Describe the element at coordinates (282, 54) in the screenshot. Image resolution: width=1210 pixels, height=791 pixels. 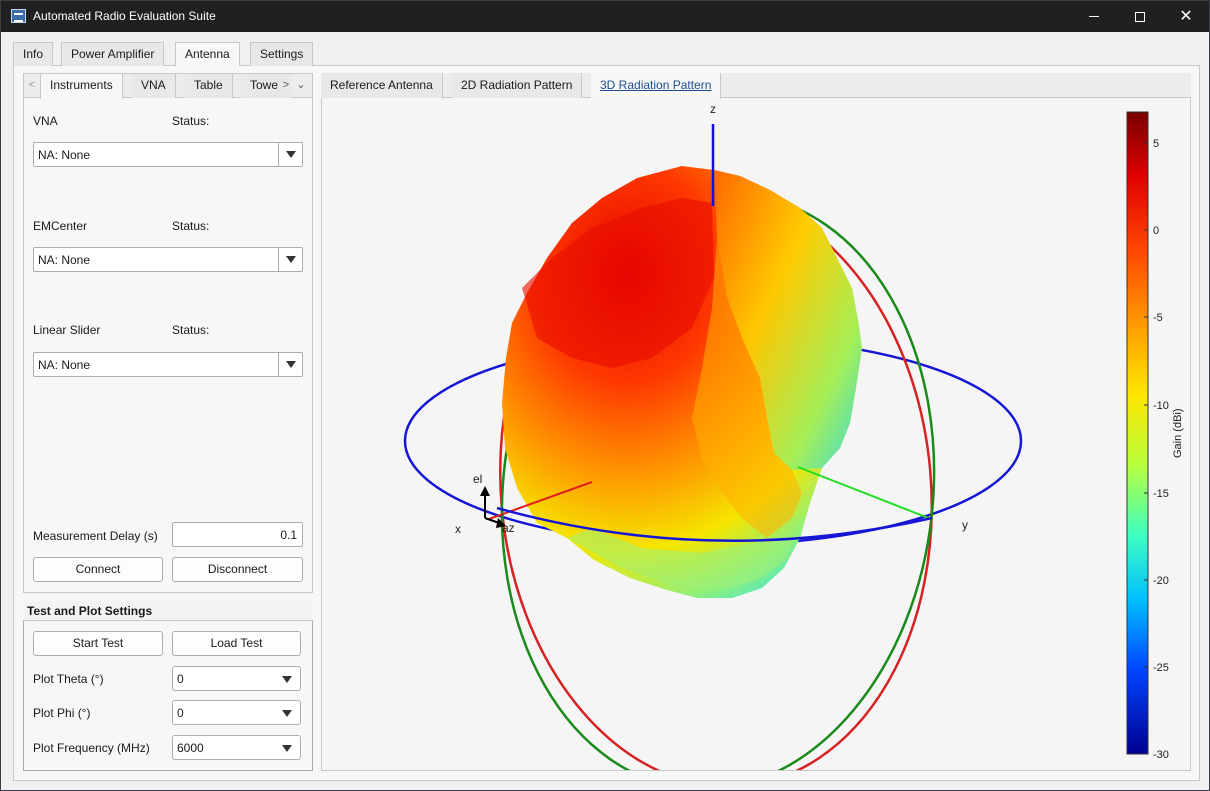
I see `tab-settings: Settings` at that location.